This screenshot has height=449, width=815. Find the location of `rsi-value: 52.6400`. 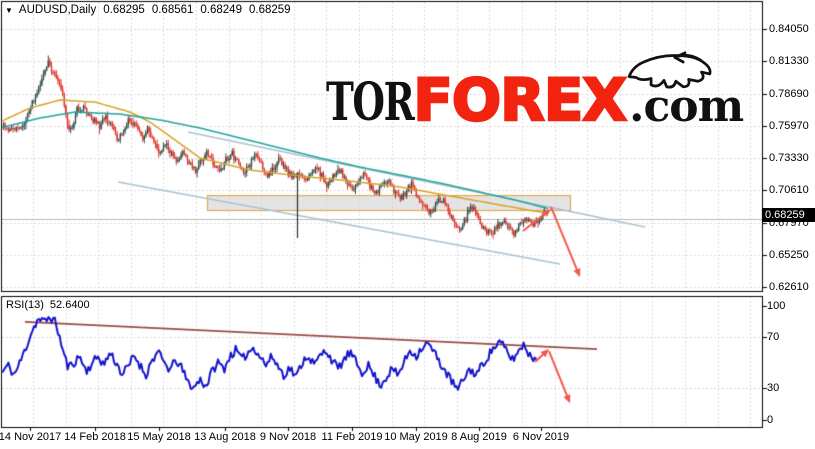

rsi-value: 52.6400 is located at coordinates (69, 305).